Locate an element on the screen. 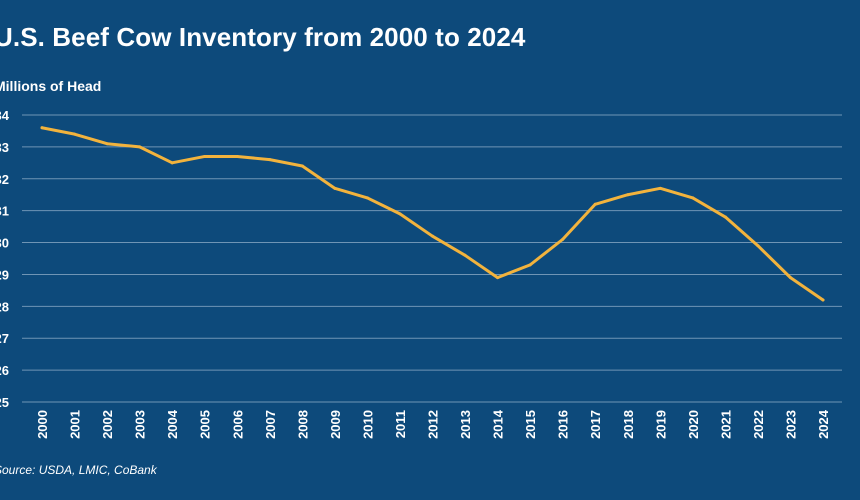 The width and height of the screenshot is (860, 500). x-tick-label-2008: 2008 is located at coordinates (302, 424).